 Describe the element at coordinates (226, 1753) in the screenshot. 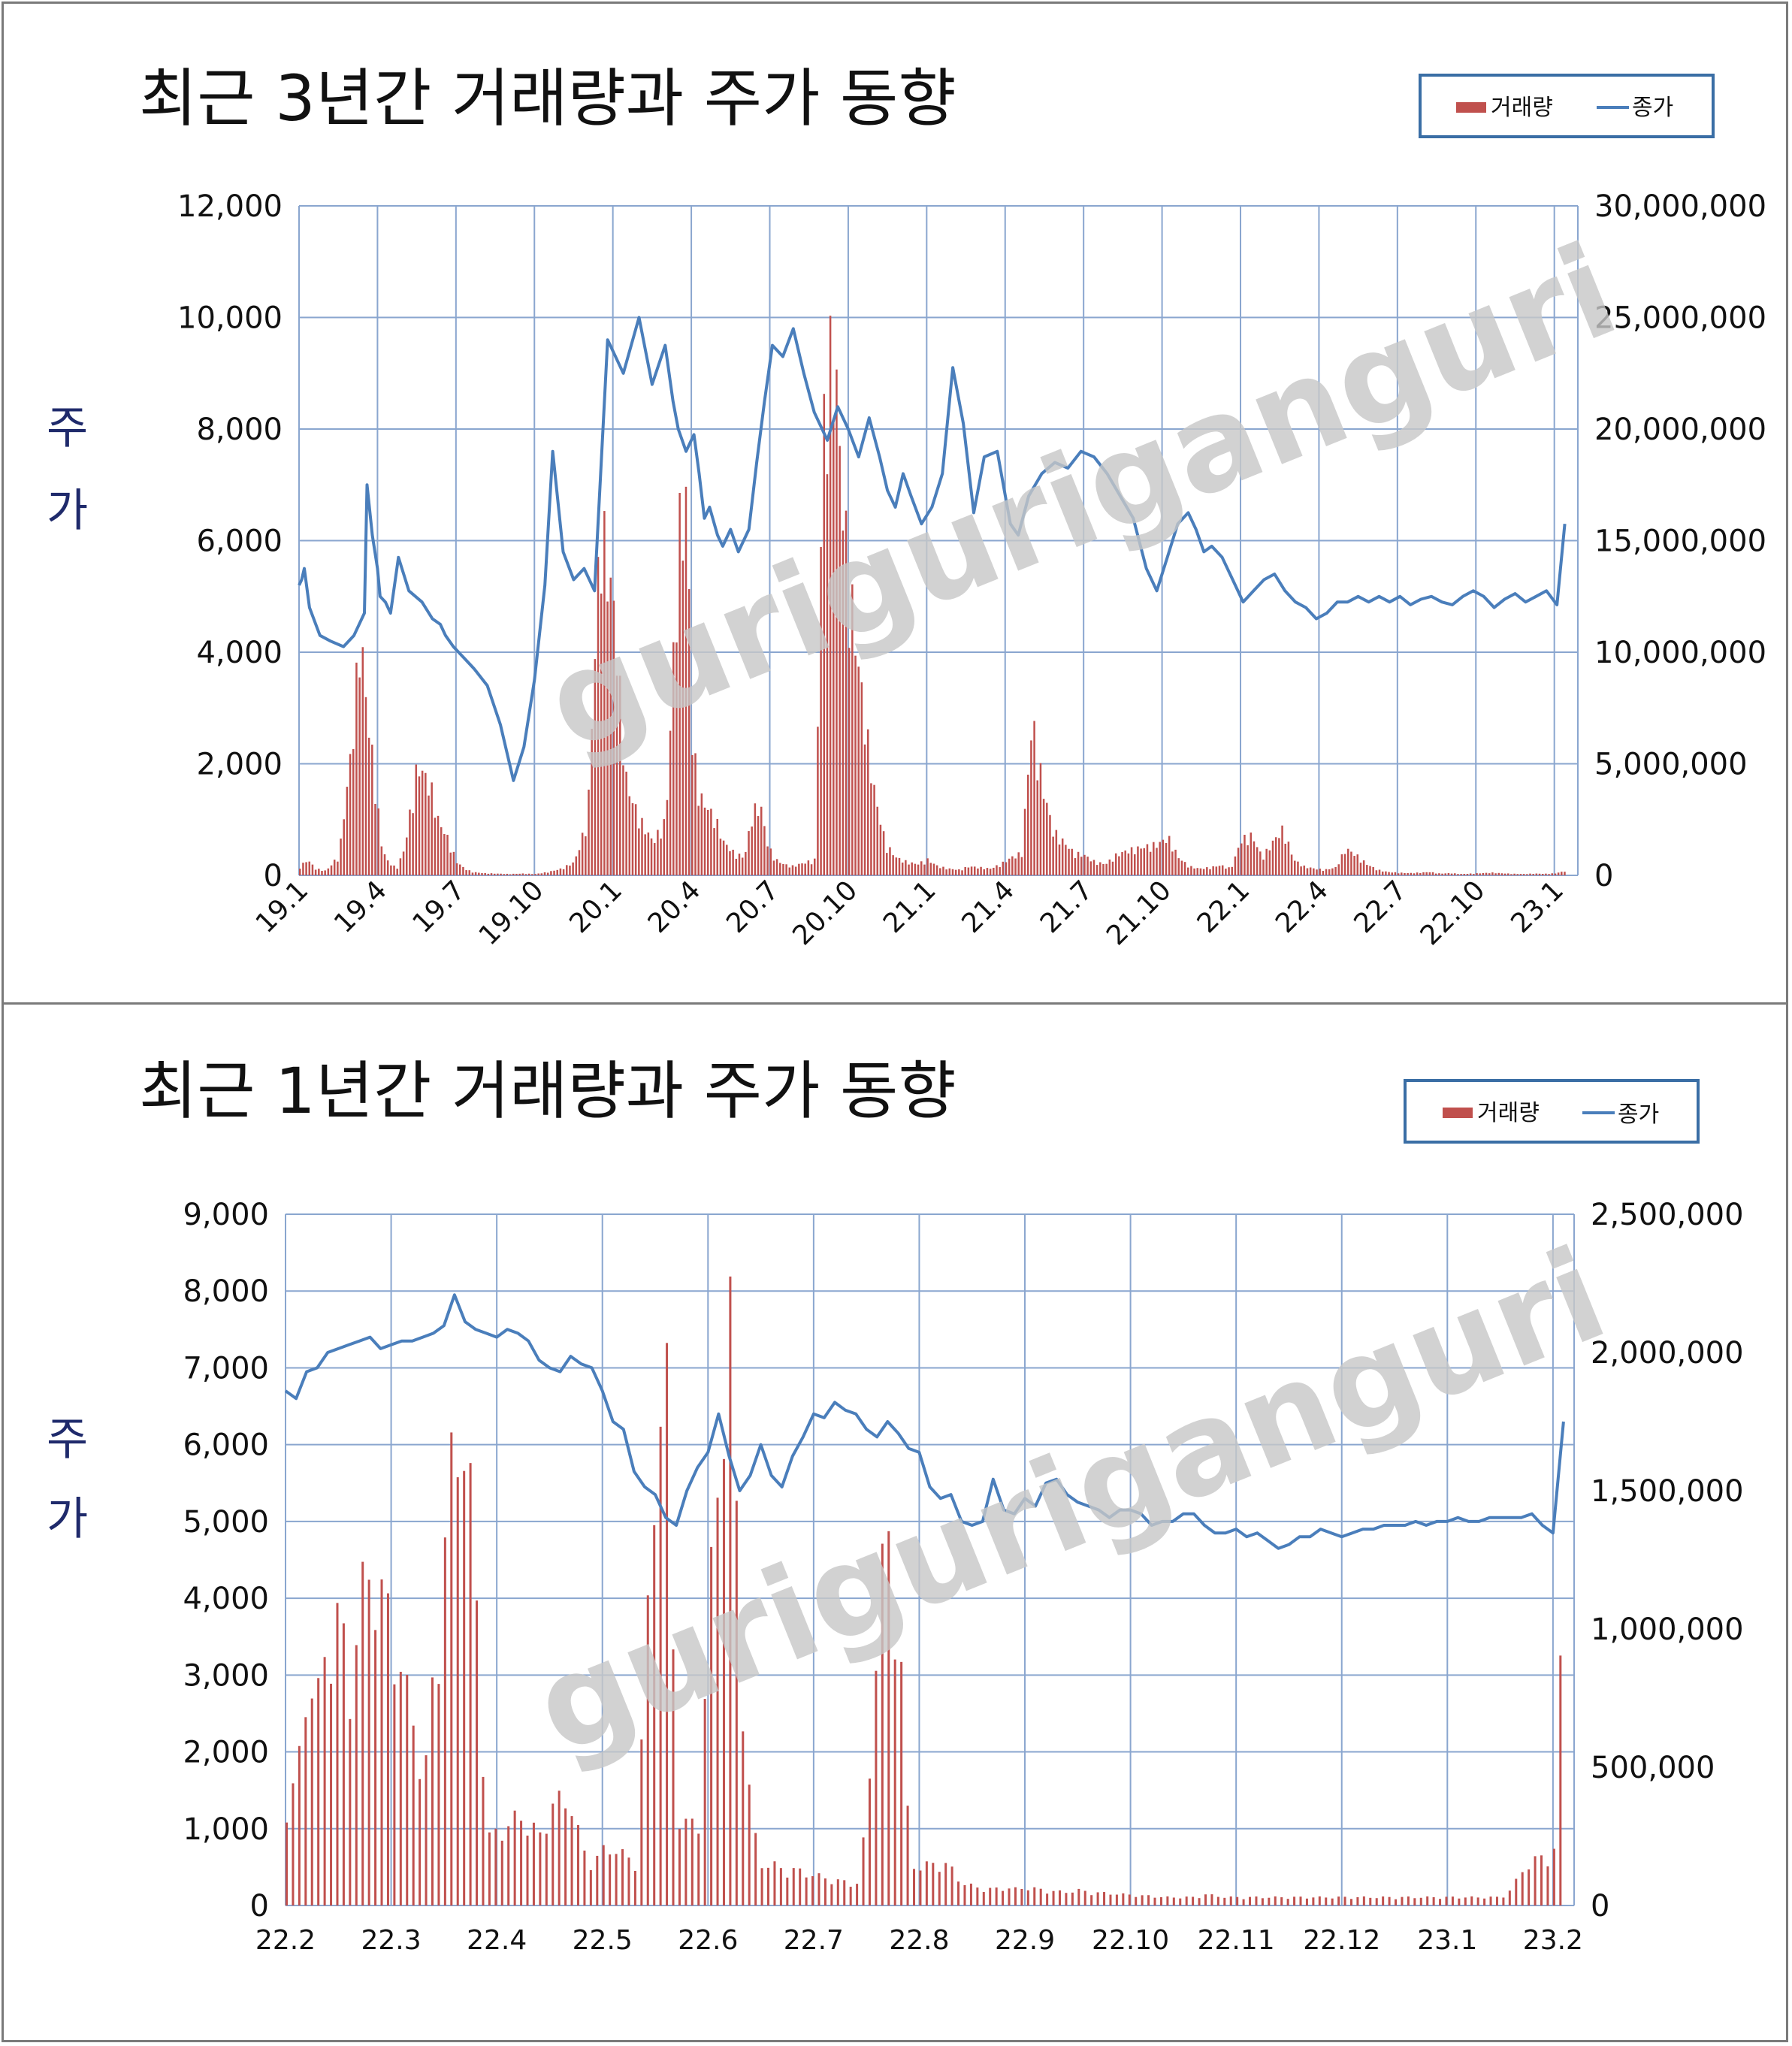

I see `y-left-tick: 2,000` at that location.